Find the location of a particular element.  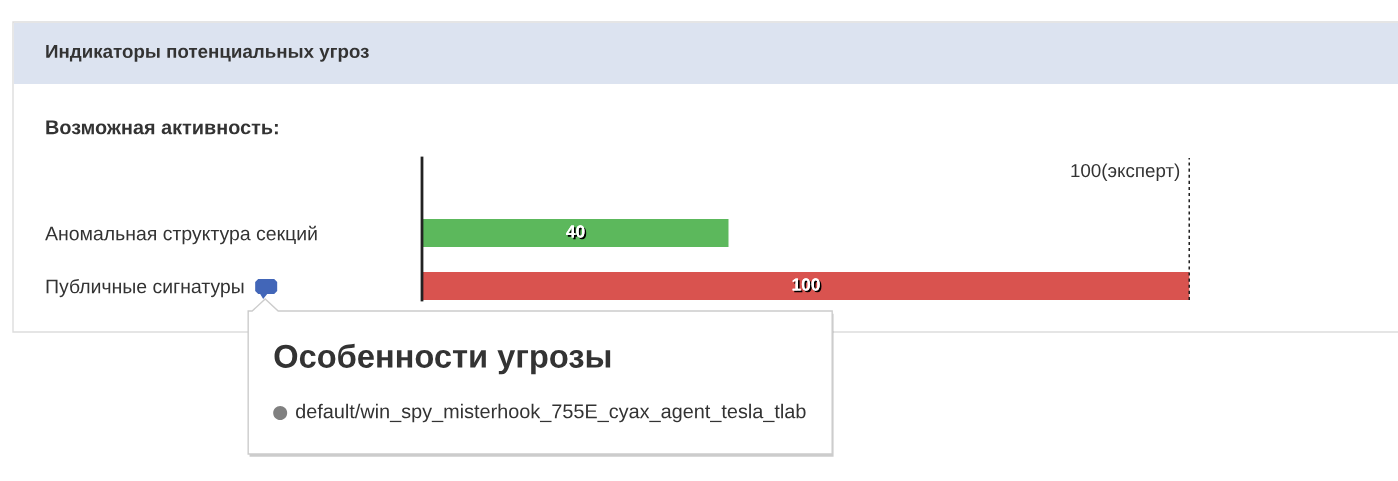

data-label: 100 is located at coordinates (807, 285).